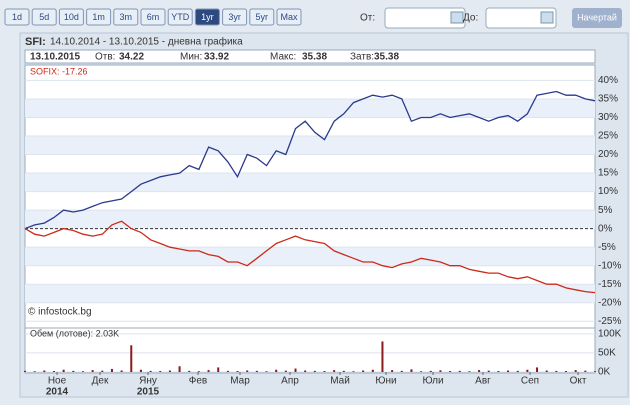  I want to click on x-tick-label: Апр, so click(290, 381).